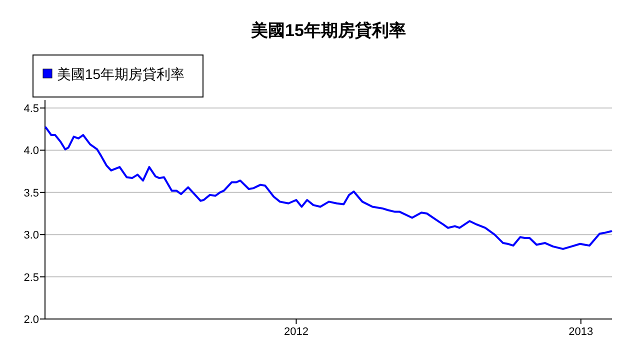 The height and width of the screenshot is (345, 629). I want to click on y-tick-label: 2.5, so click(31, 278).